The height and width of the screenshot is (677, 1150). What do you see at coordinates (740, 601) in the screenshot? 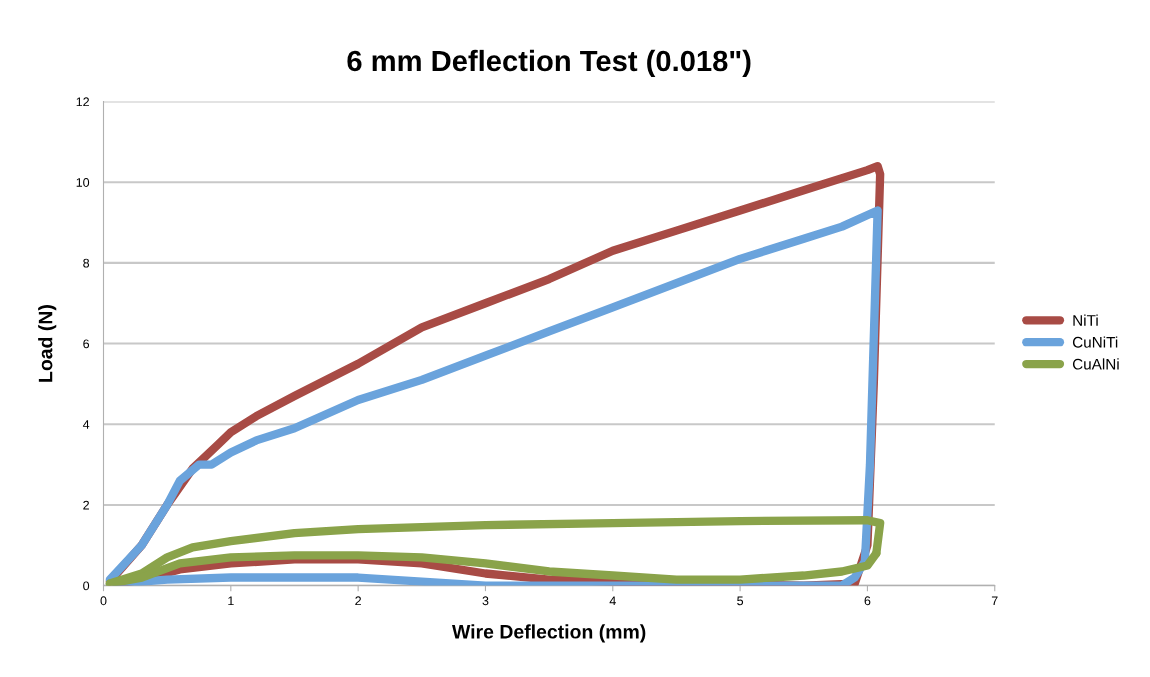
I see `x-tick-label: 5` at bounding box center [740, 601].